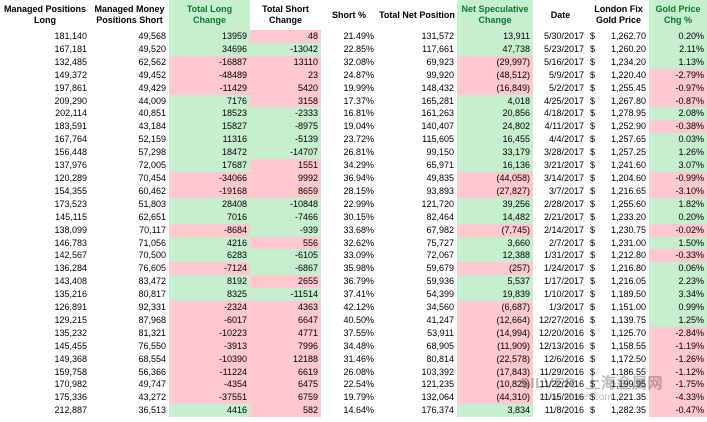 This screenshot has width=707, height=422. What do you see at coordinates (563, 61) in the screenshot?
I see `cell-date: 5/16/2017` at bounding box center [563, 61].